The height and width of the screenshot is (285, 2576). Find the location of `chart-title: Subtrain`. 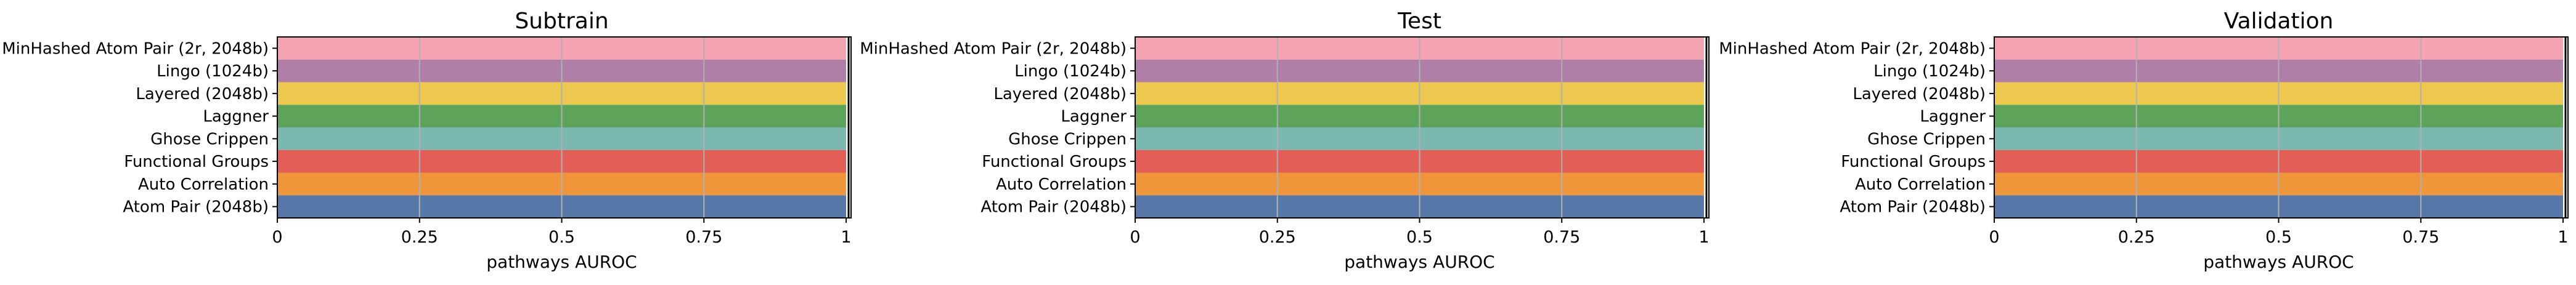

chart-title: Subtrain is located at coordinates (561, 21).